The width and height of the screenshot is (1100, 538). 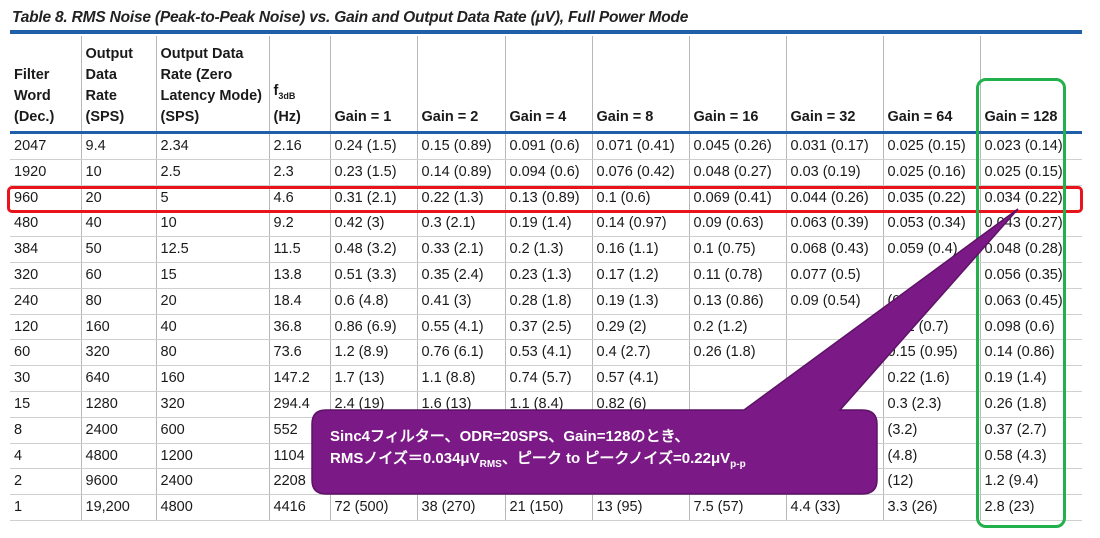 What do you see at coordinates (461, 378) in the screenshot?
I see `table-cell: 1.1 (8.8)` at bounding box center [461, 378].